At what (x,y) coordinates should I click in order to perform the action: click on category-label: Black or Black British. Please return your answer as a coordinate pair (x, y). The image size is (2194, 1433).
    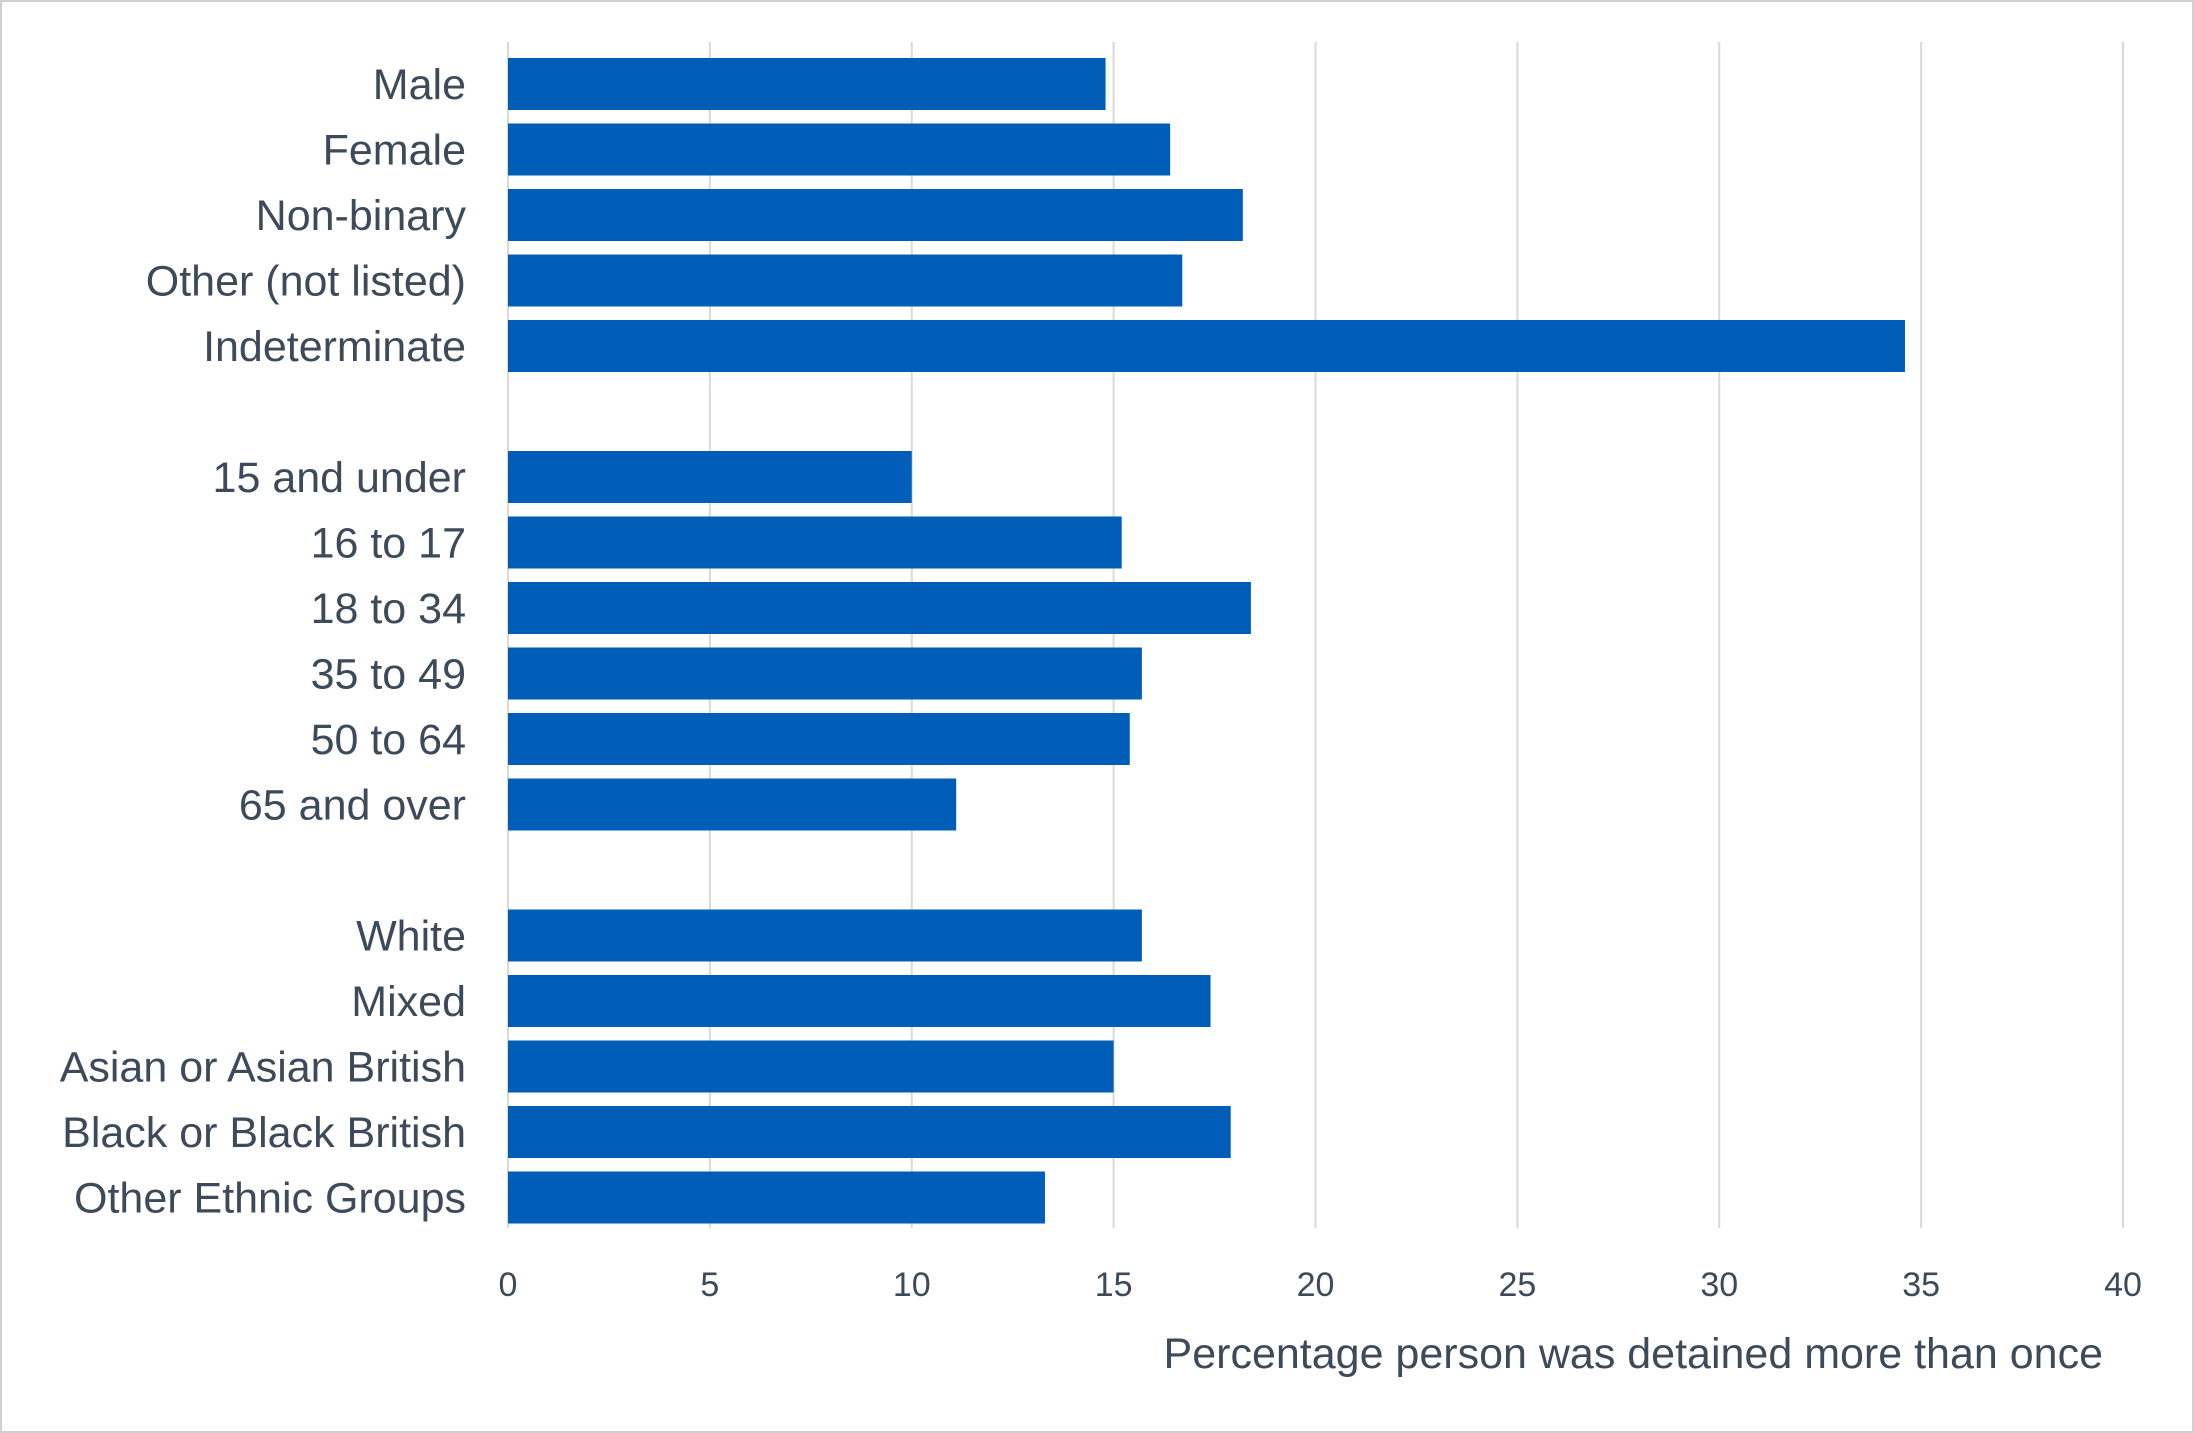
    Looking at the image, I should click on (264, 1133).